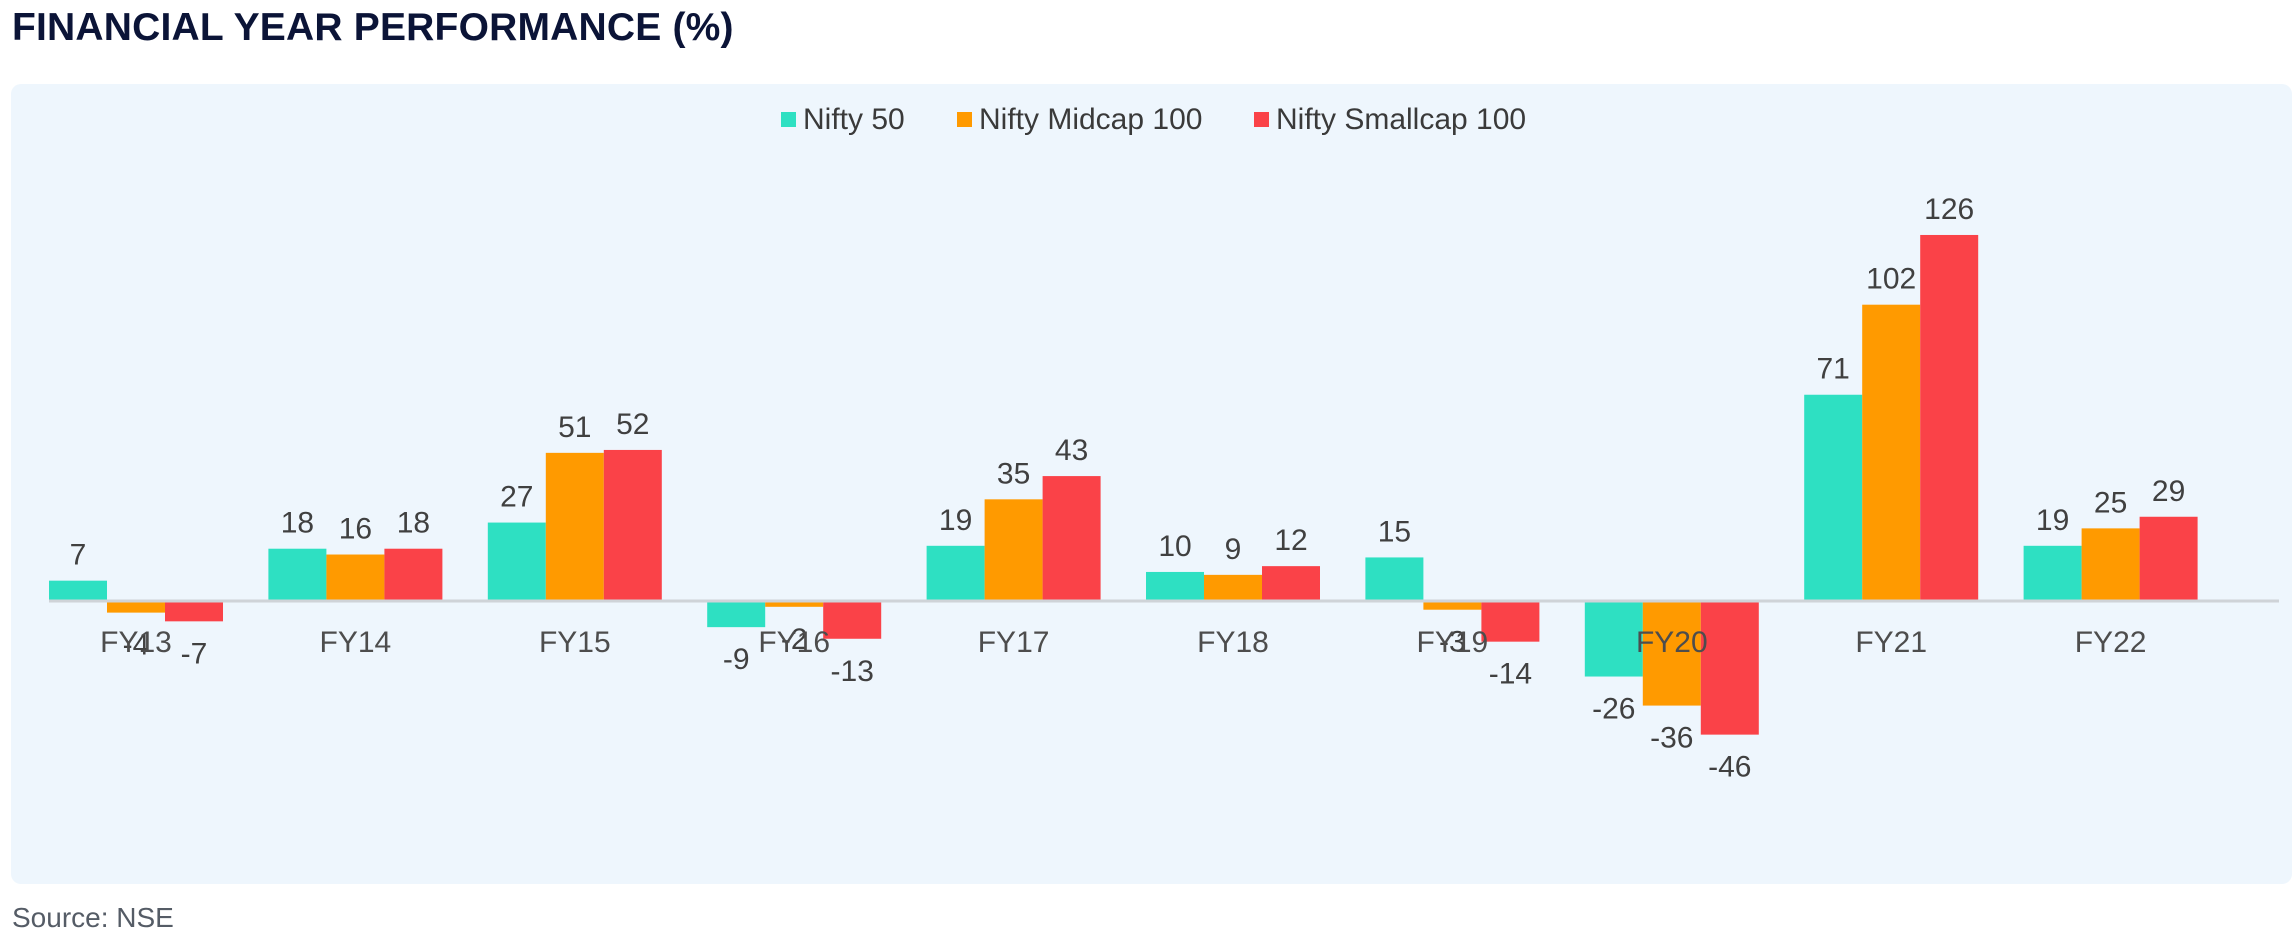 The width and height of the screenshot is (2293, 942). What do you see at coordinates (1013, 473) in the screenshot?
I see `data-label-fy17-series-2: 35` at bounding box center [1013, 473].